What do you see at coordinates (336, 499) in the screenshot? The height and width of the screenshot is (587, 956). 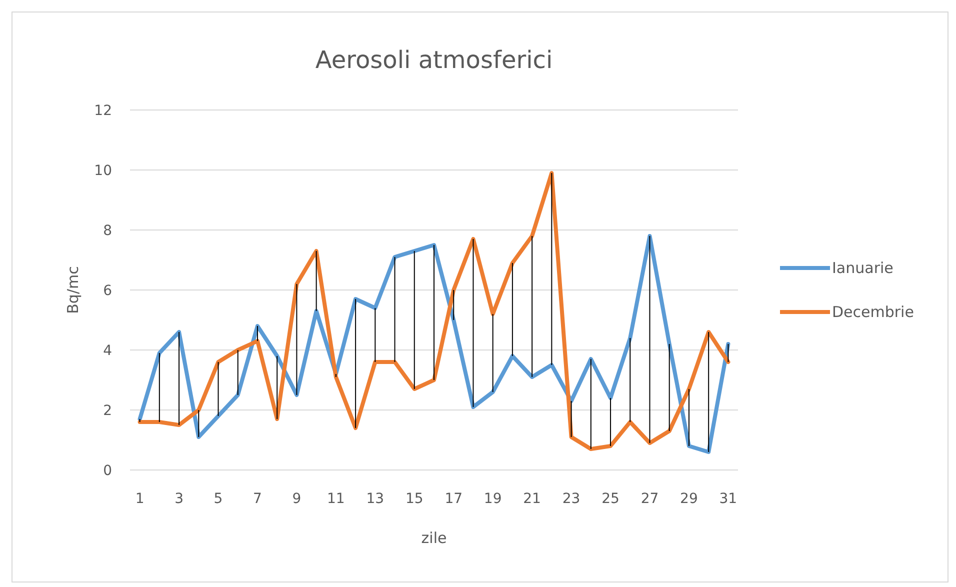 I see `x-tick-label: 11` at bounding box center [336, 499].